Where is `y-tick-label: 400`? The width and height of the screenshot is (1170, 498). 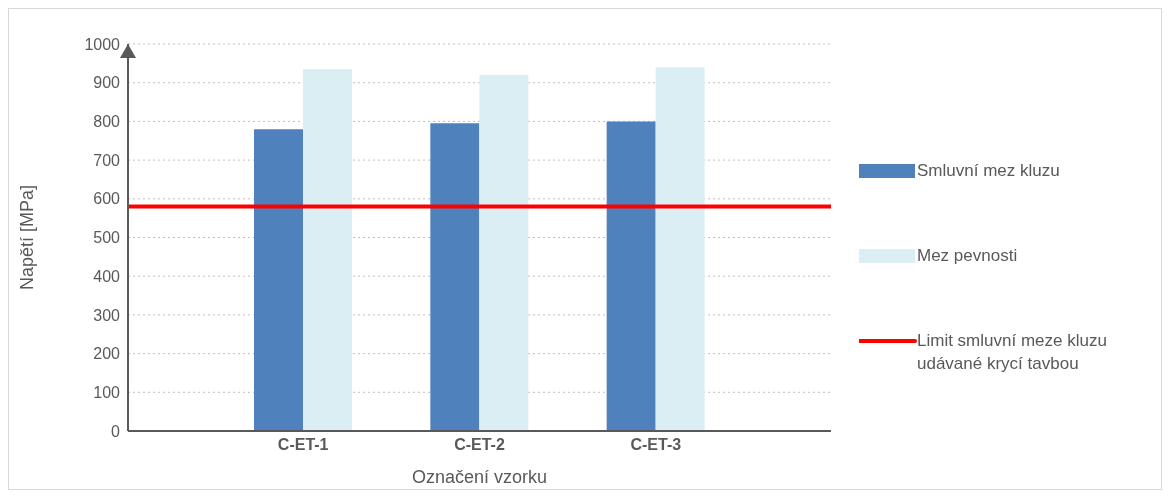
y-tick-label: 400 is located at coordinates (107, 276).